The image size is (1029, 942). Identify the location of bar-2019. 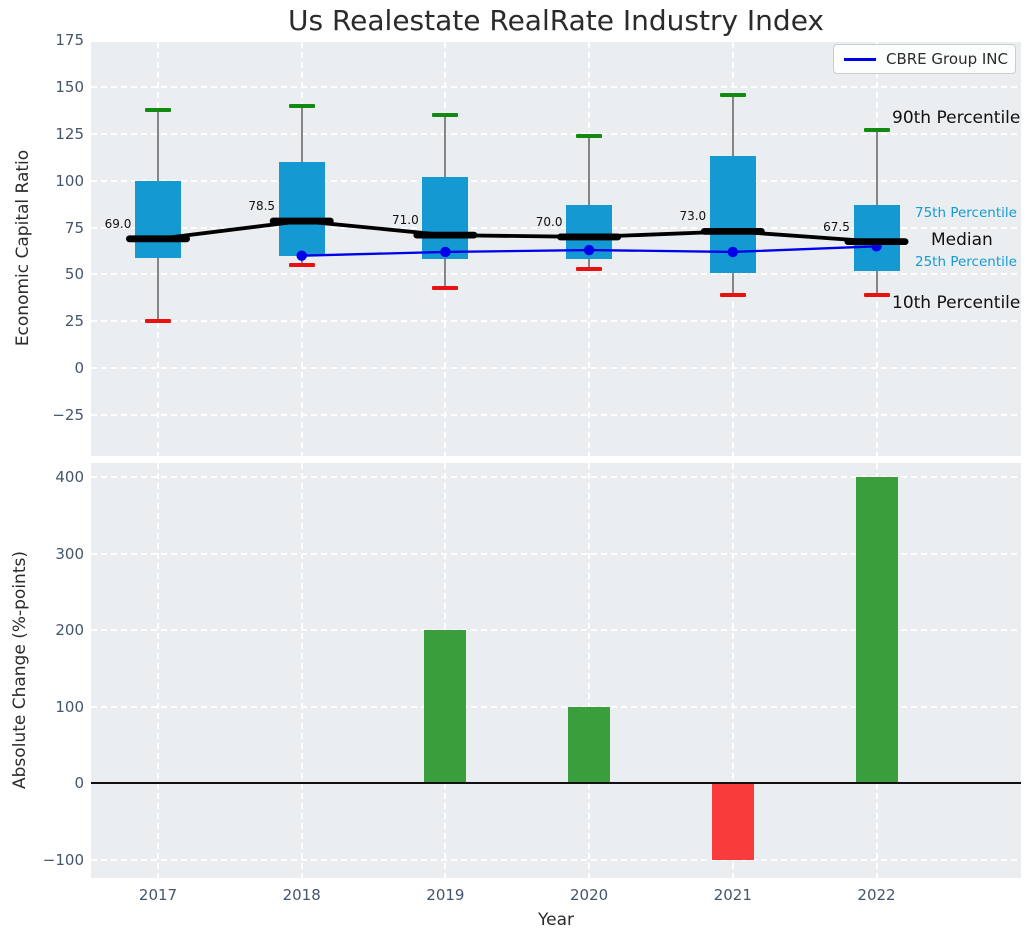
(445, 706).